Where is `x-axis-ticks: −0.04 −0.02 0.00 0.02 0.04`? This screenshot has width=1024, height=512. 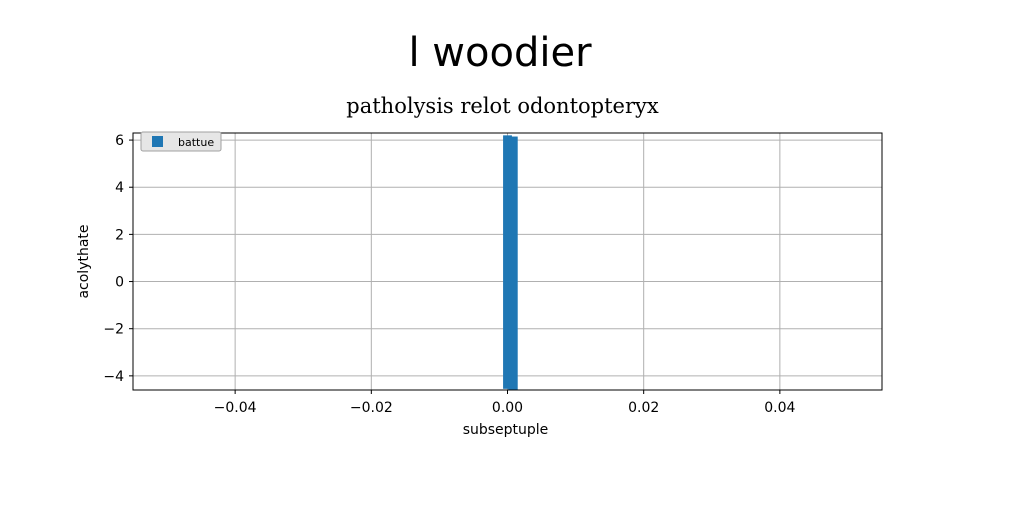
x-axis-ticks: −0.04 −0.02 0.00 0.02 0.04 is located at coordinates (505, 403).